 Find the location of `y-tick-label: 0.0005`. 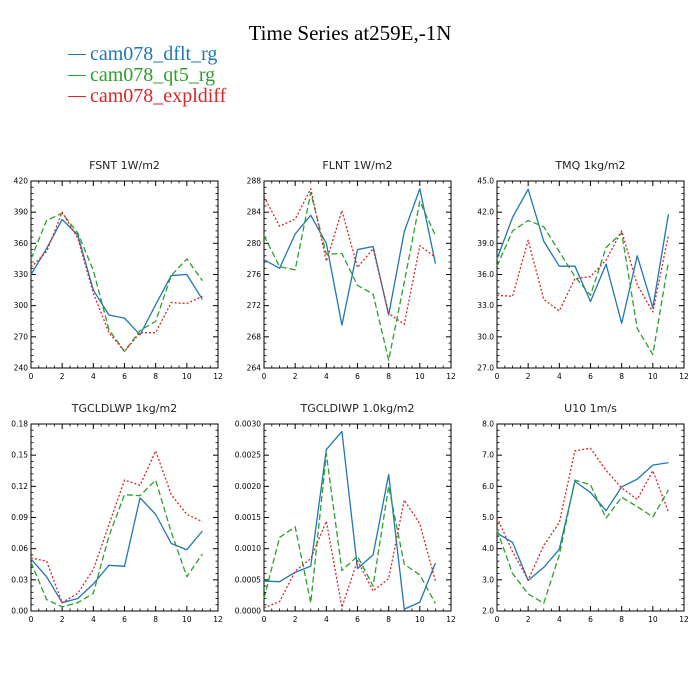

y-tick-label: 0.0005 is located at coordinates (248, 579).